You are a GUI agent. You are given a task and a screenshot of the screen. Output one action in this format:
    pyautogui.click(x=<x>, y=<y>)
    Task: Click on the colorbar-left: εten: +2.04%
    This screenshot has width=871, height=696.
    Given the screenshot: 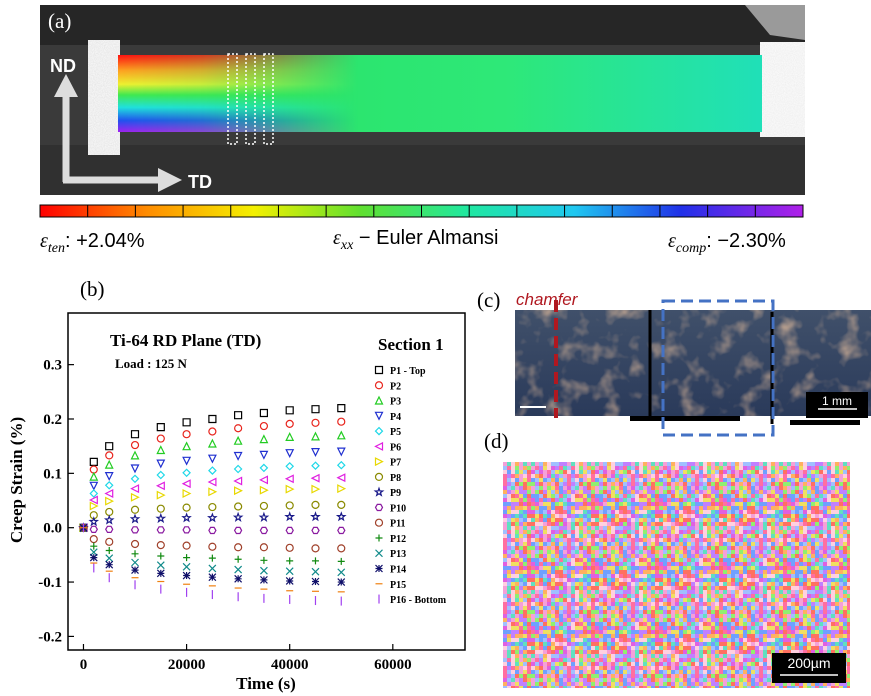 What is the action you would take?
    pyautogui.click(x=92, y=243)
    